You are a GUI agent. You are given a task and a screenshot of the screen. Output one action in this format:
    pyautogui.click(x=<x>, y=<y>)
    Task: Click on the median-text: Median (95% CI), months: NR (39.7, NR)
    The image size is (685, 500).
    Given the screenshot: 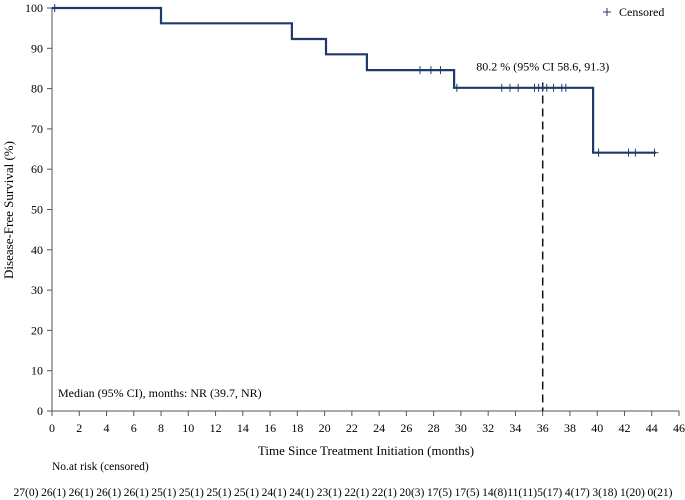 What is the action you would take?
    pyautogui.click(x=160, y=393)
    